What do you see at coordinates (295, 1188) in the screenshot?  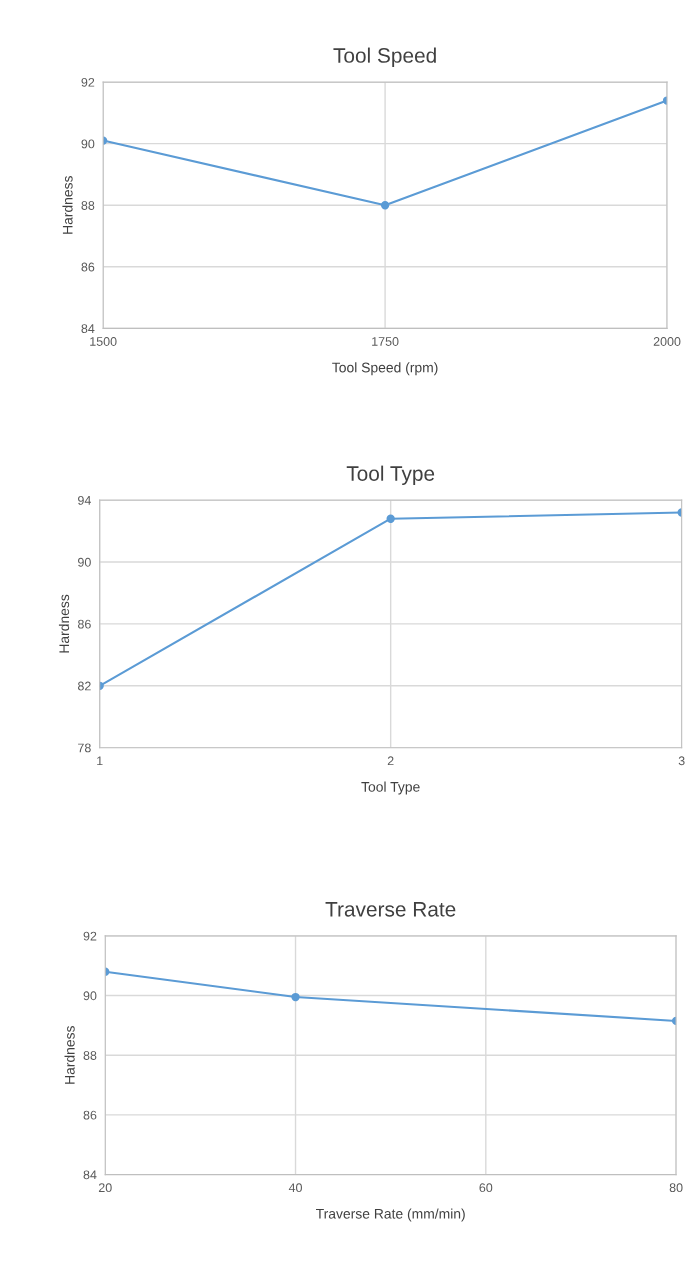 I see `x-tick-label: 40` at bounding box center [295, 1188].